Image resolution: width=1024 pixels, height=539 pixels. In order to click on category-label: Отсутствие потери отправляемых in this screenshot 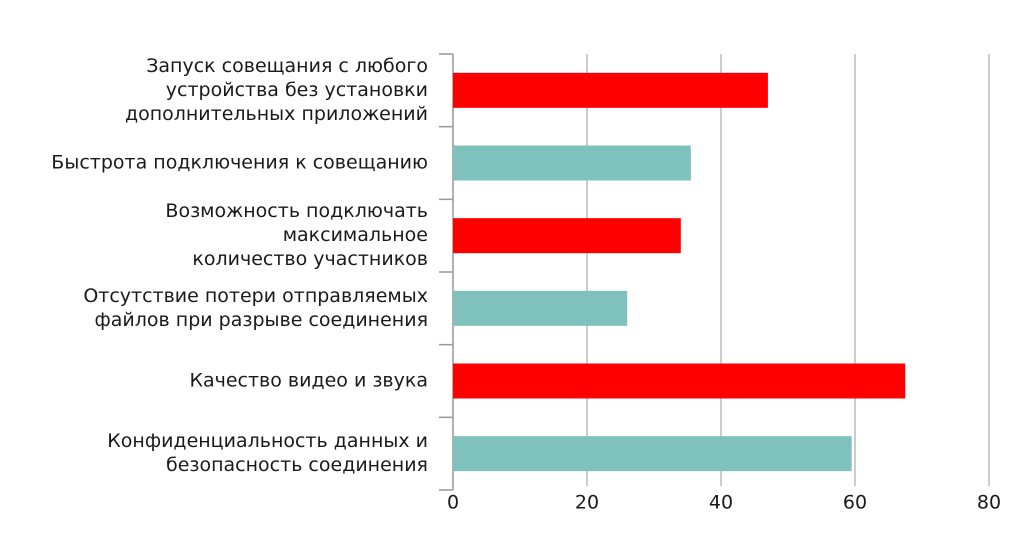, I will do `click(255, 296)`.